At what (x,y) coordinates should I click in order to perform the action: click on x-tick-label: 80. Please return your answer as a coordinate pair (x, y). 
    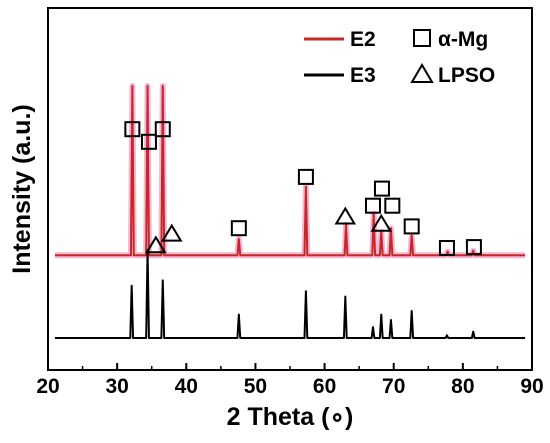
    Looking at the image, I should click on (462, 386).